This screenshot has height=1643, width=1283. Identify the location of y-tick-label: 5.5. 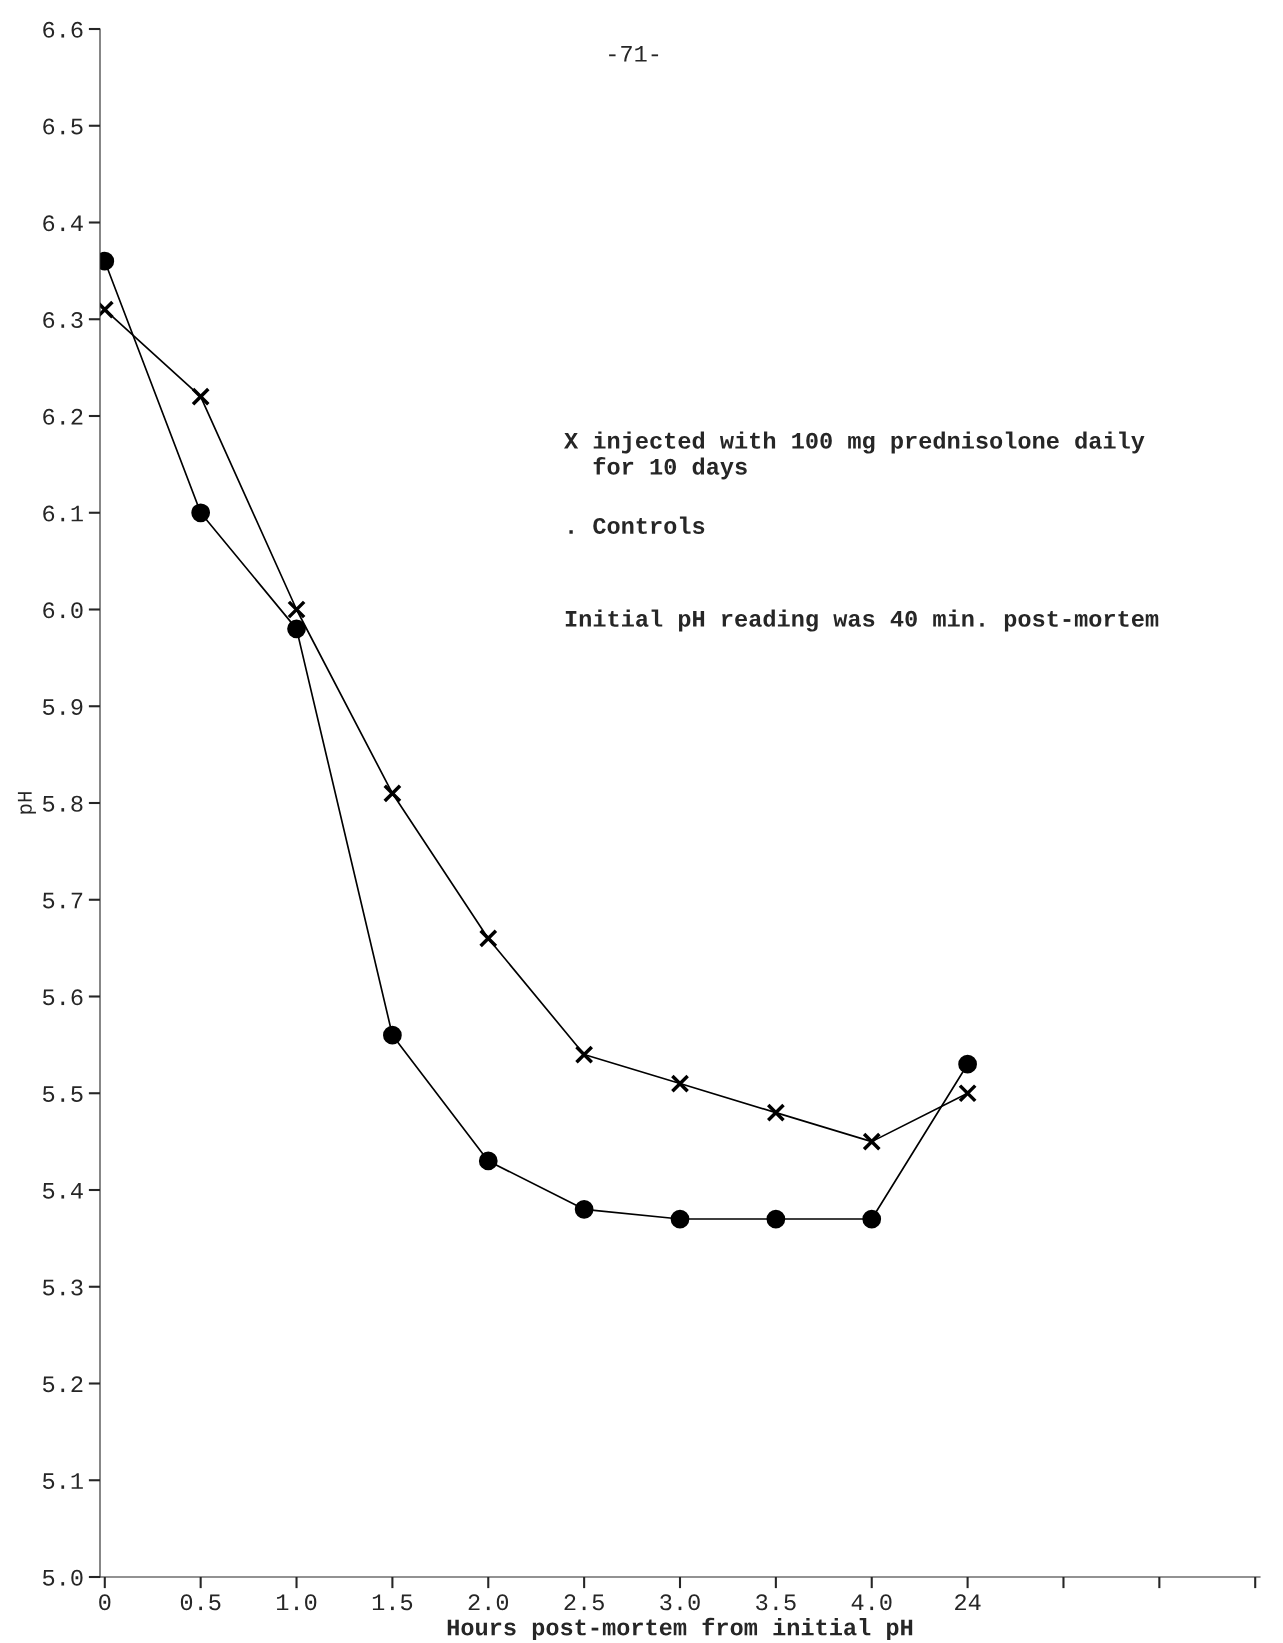
(62, 1094).